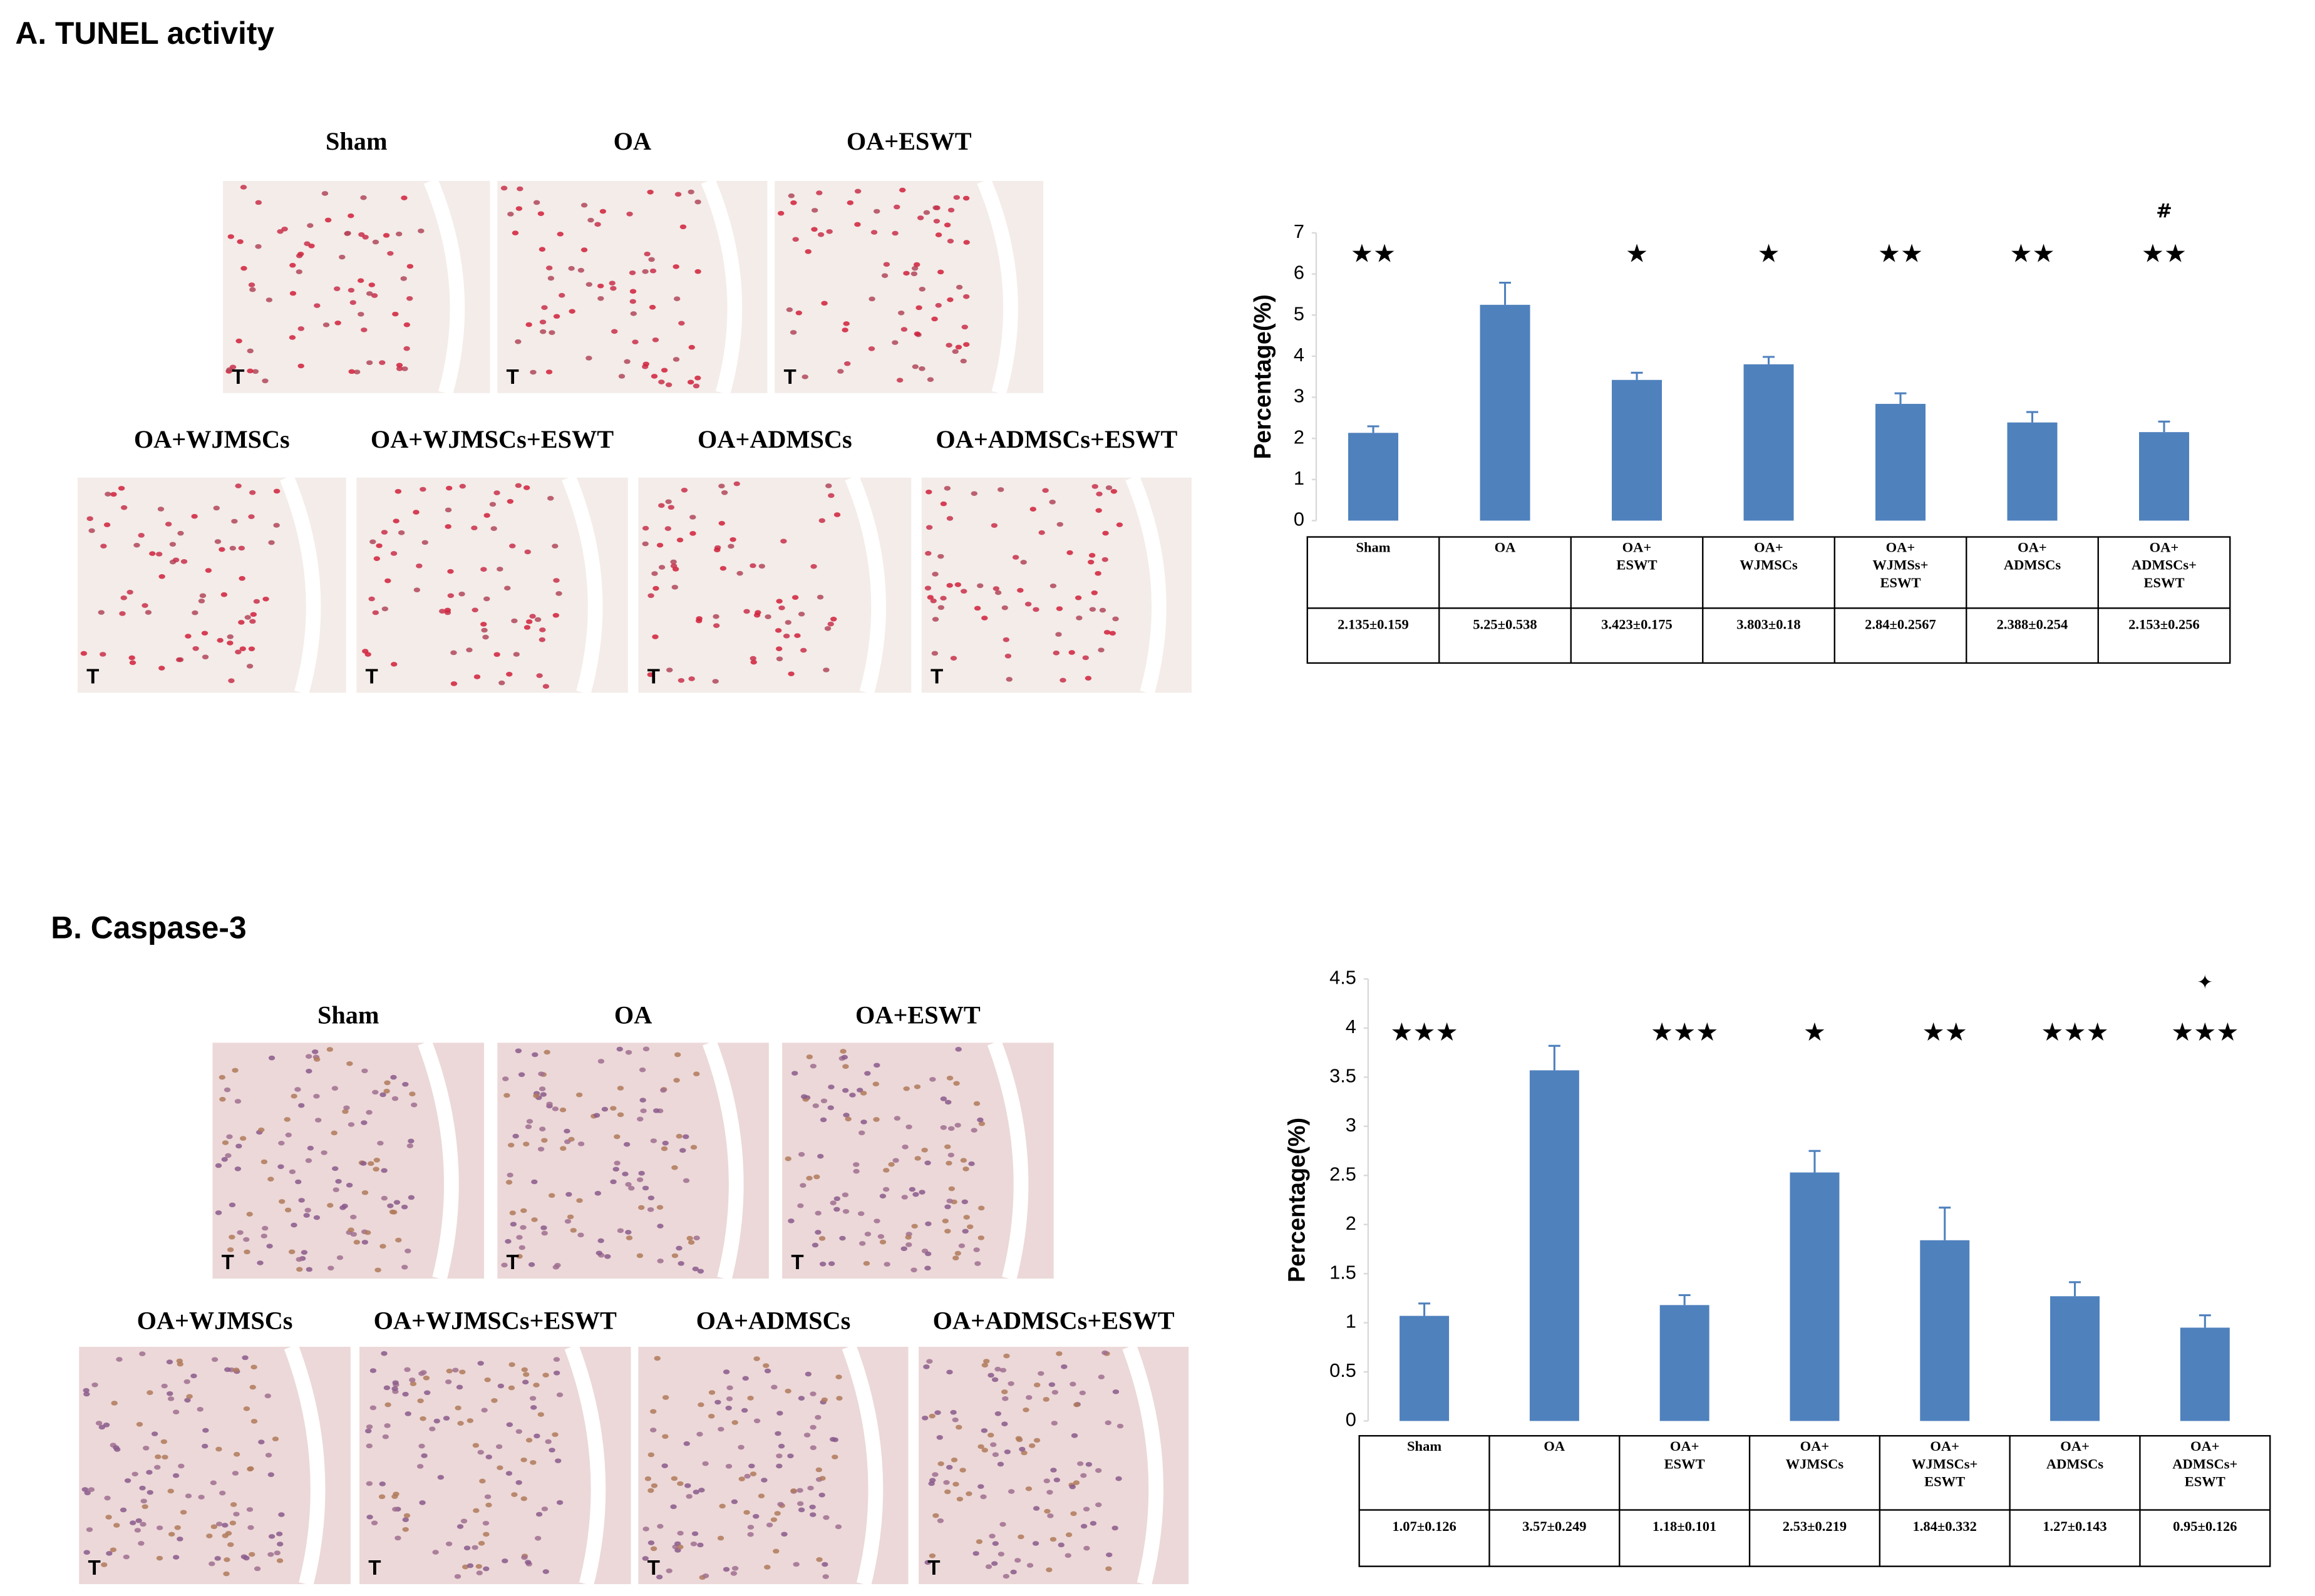 The height and width of the screenshot is (1596, 2315). Describe the element at coordinates (2164, 626) in the screenshot. I see `value-label: 2.153±0.256` at that location.